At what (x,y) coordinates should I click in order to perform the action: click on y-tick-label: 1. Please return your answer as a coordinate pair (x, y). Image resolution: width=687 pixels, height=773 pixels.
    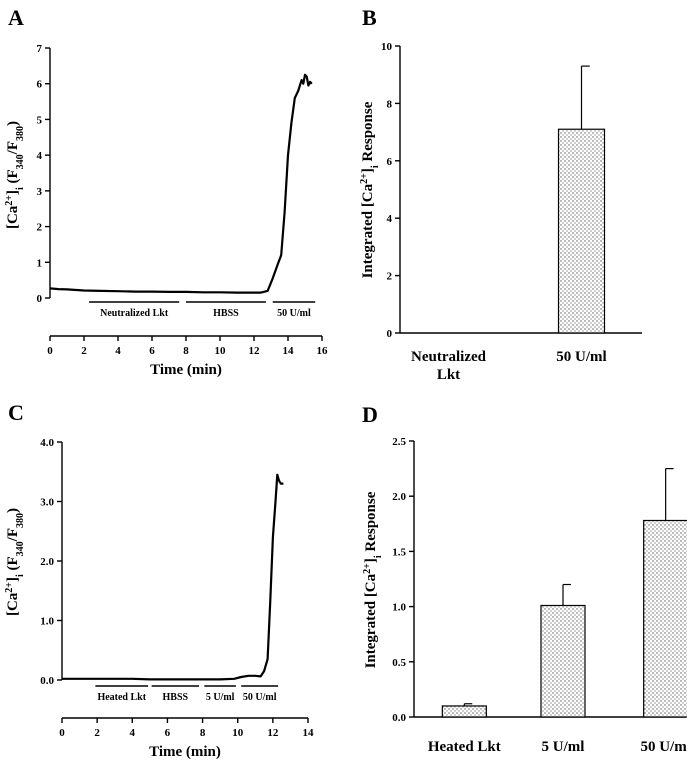
    Looking at the image, I should click on (40, 263).